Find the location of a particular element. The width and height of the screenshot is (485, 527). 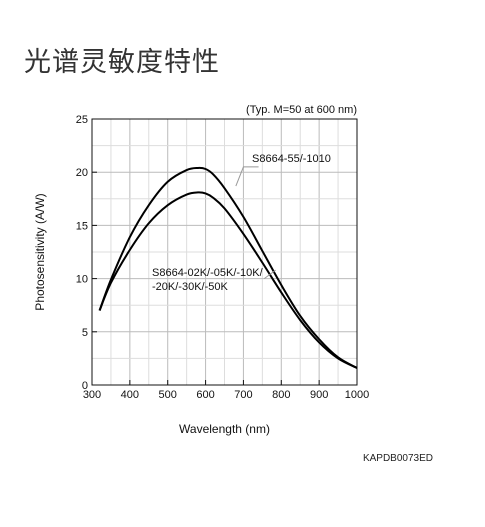

y-tick-label-0: 0 is located at coordinates (85, 386).